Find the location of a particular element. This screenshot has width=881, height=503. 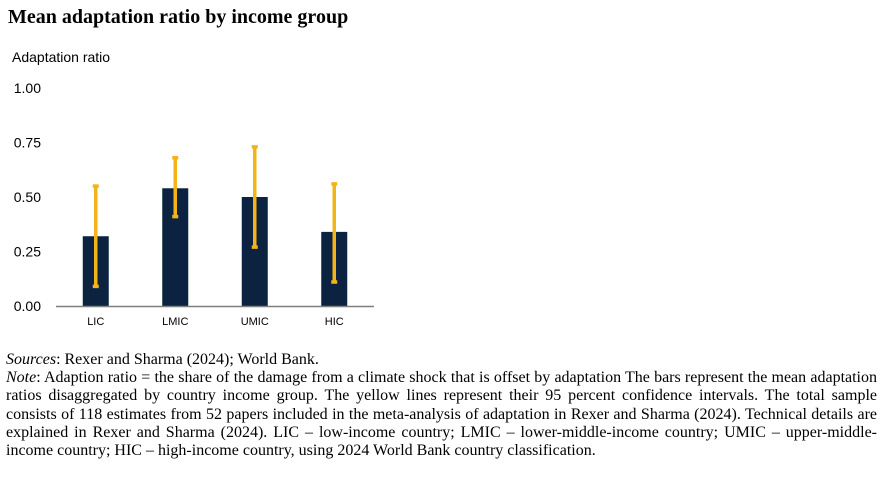

y-tick-label: 1.00 is located at coordinates (27, 88).